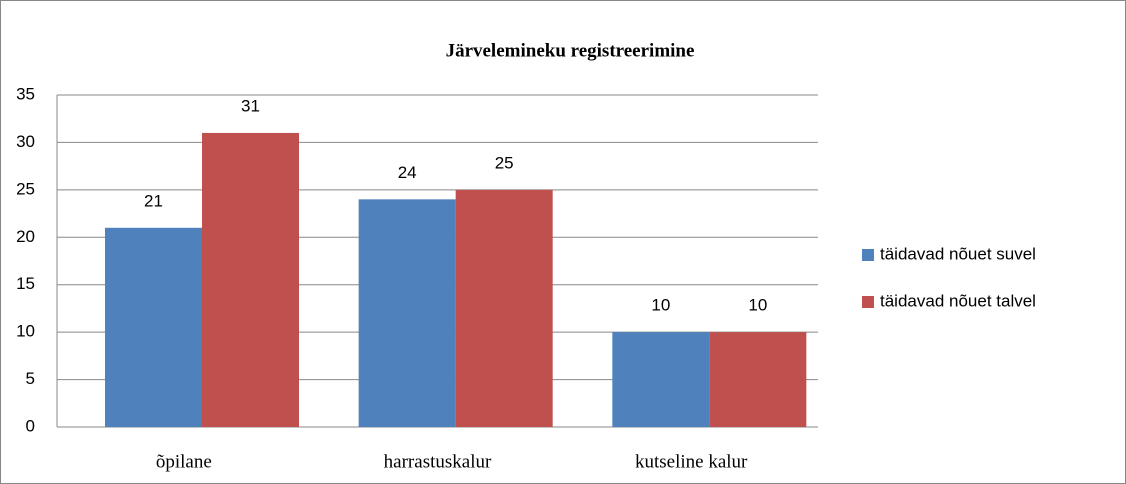 This screenshot has height=484, width=1126. Describe the element at coordinates (25, 93) in the screenshot. I see `y-tick-label: 35` at that location.